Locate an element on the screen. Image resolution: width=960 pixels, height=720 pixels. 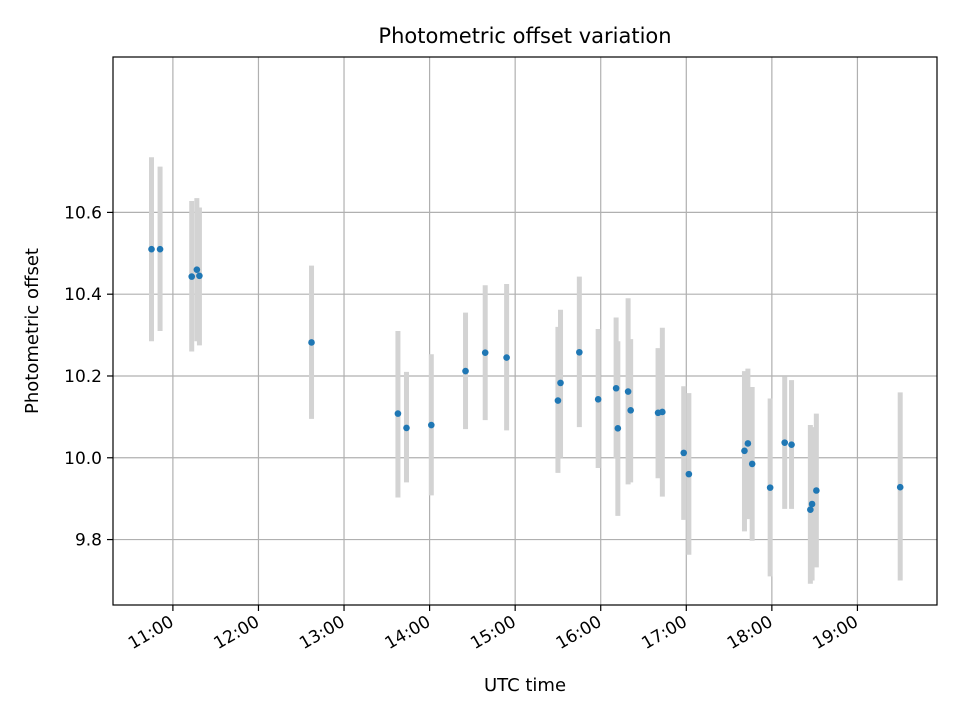
x-axis-label: UTC time is located at coordinates (525, 685).